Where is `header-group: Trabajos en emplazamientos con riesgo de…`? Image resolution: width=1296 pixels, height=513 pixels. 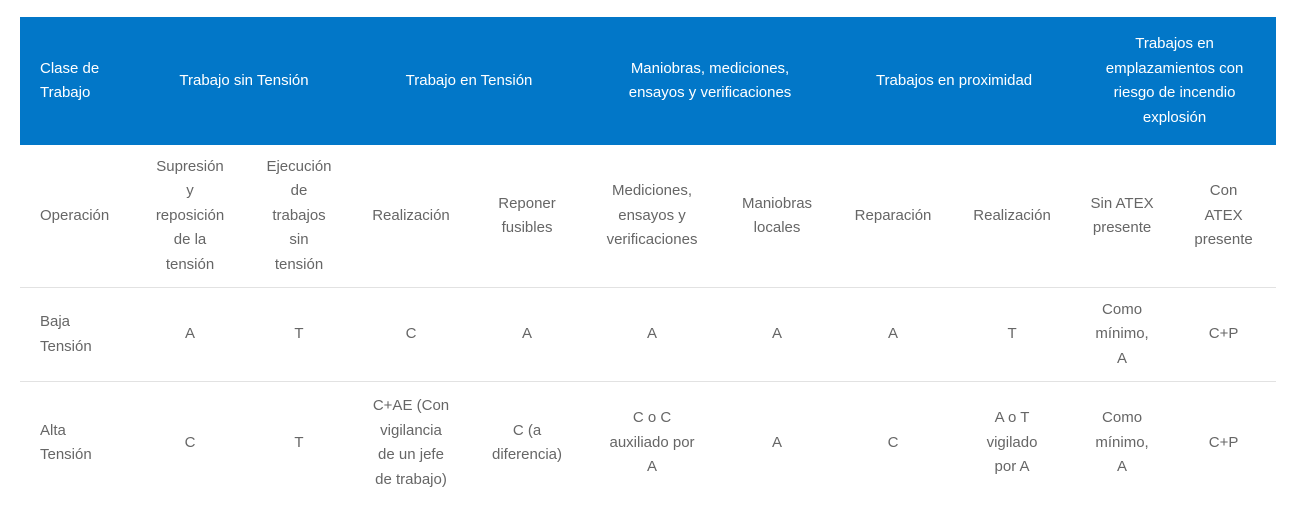 header-group: Trabajos en emplazamientos con riesgo de… is located at coordinates (1175, 81).